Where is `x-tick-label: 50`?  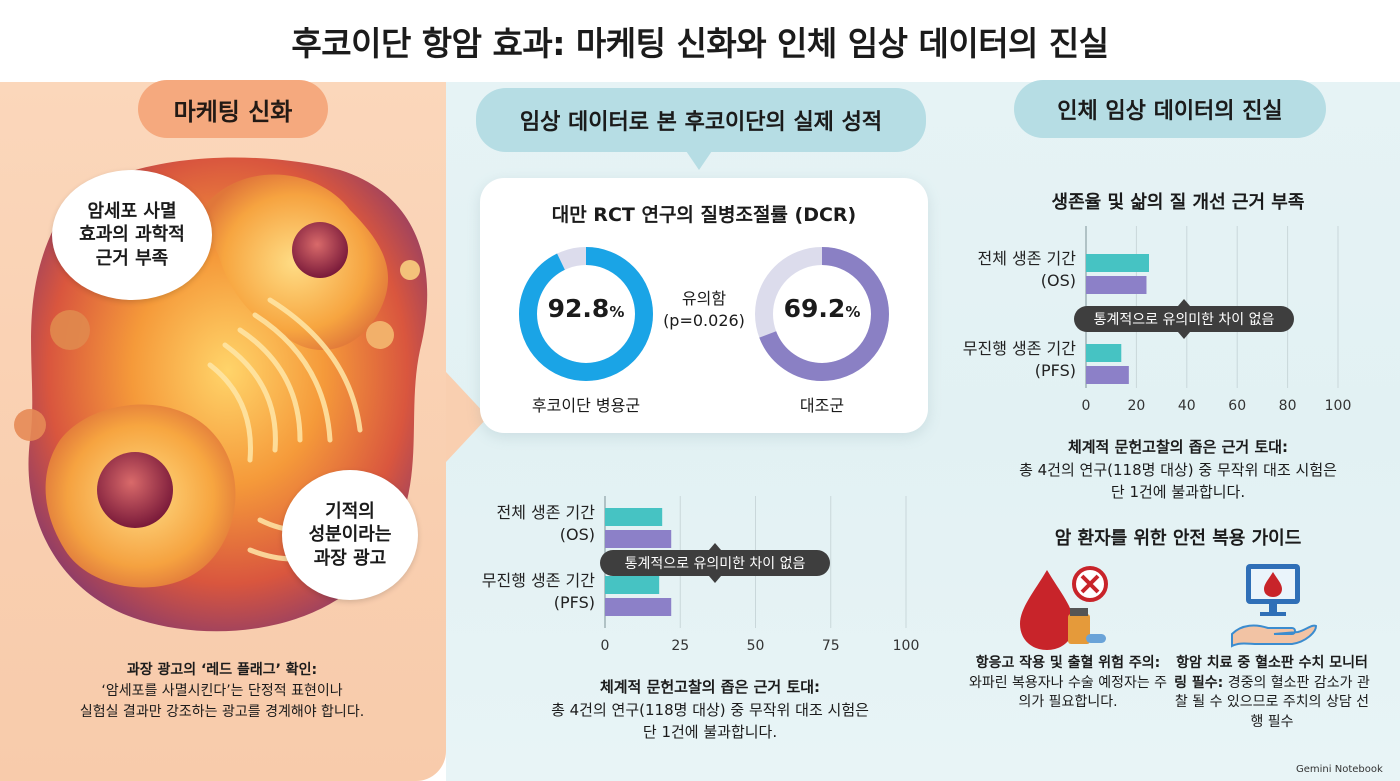 x-tick-label: 50 is located at coordinates (756, 646).